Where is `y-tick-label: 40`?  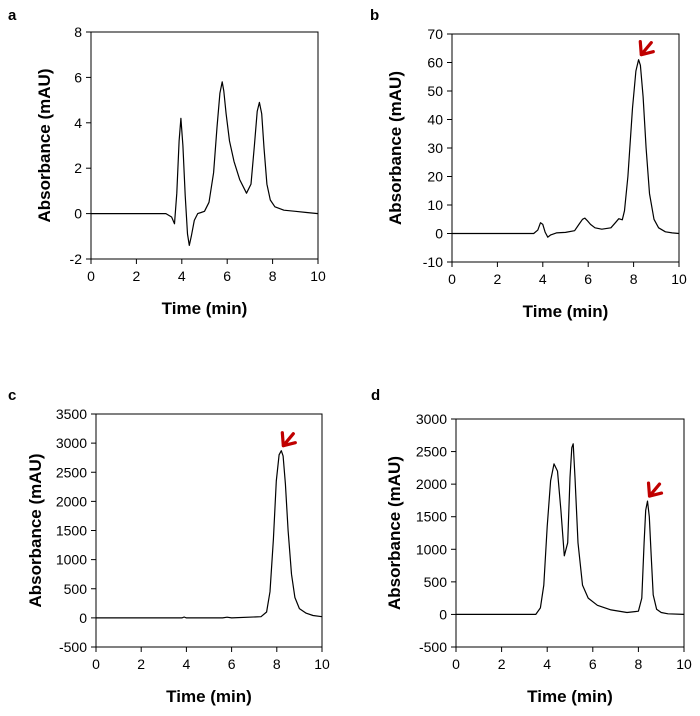 y-tick-label: 40 is located at coordinates (435, 120).